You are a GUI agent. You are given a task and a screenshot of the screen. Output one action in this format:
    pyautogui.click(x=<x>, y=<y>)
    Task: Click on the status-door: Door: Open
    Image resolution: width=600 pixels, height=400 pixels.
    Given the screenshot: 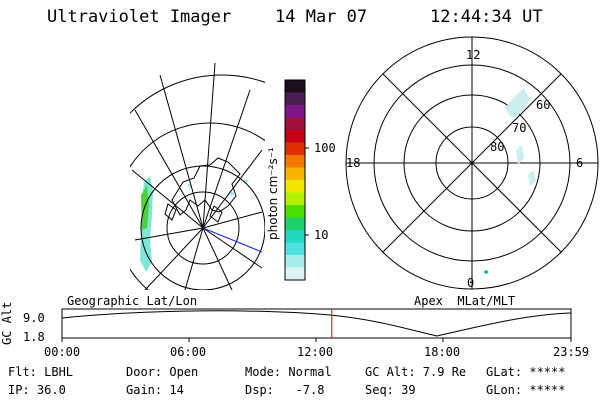 What is the action you would take?
    pyautogui.click(x=162, y=372)
    